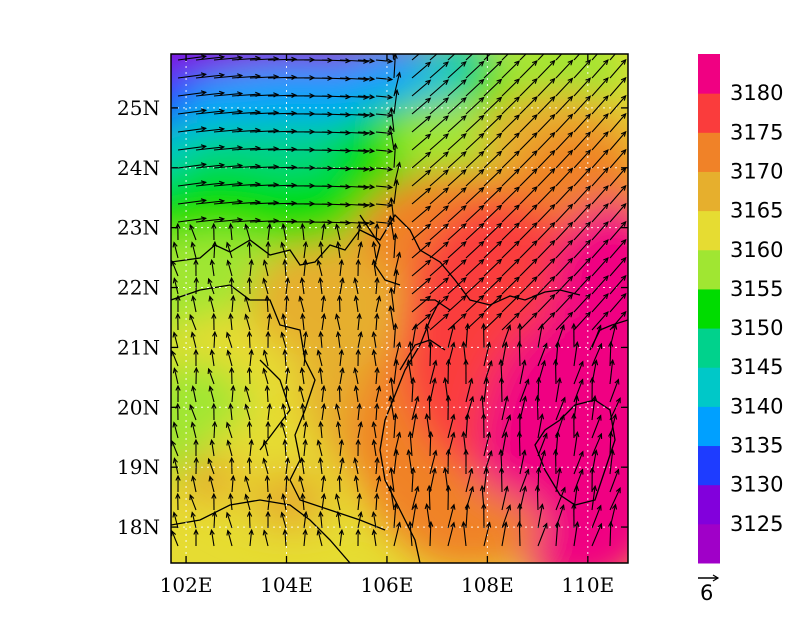  I want to click on colorbar-swatch, so click(709, 191).